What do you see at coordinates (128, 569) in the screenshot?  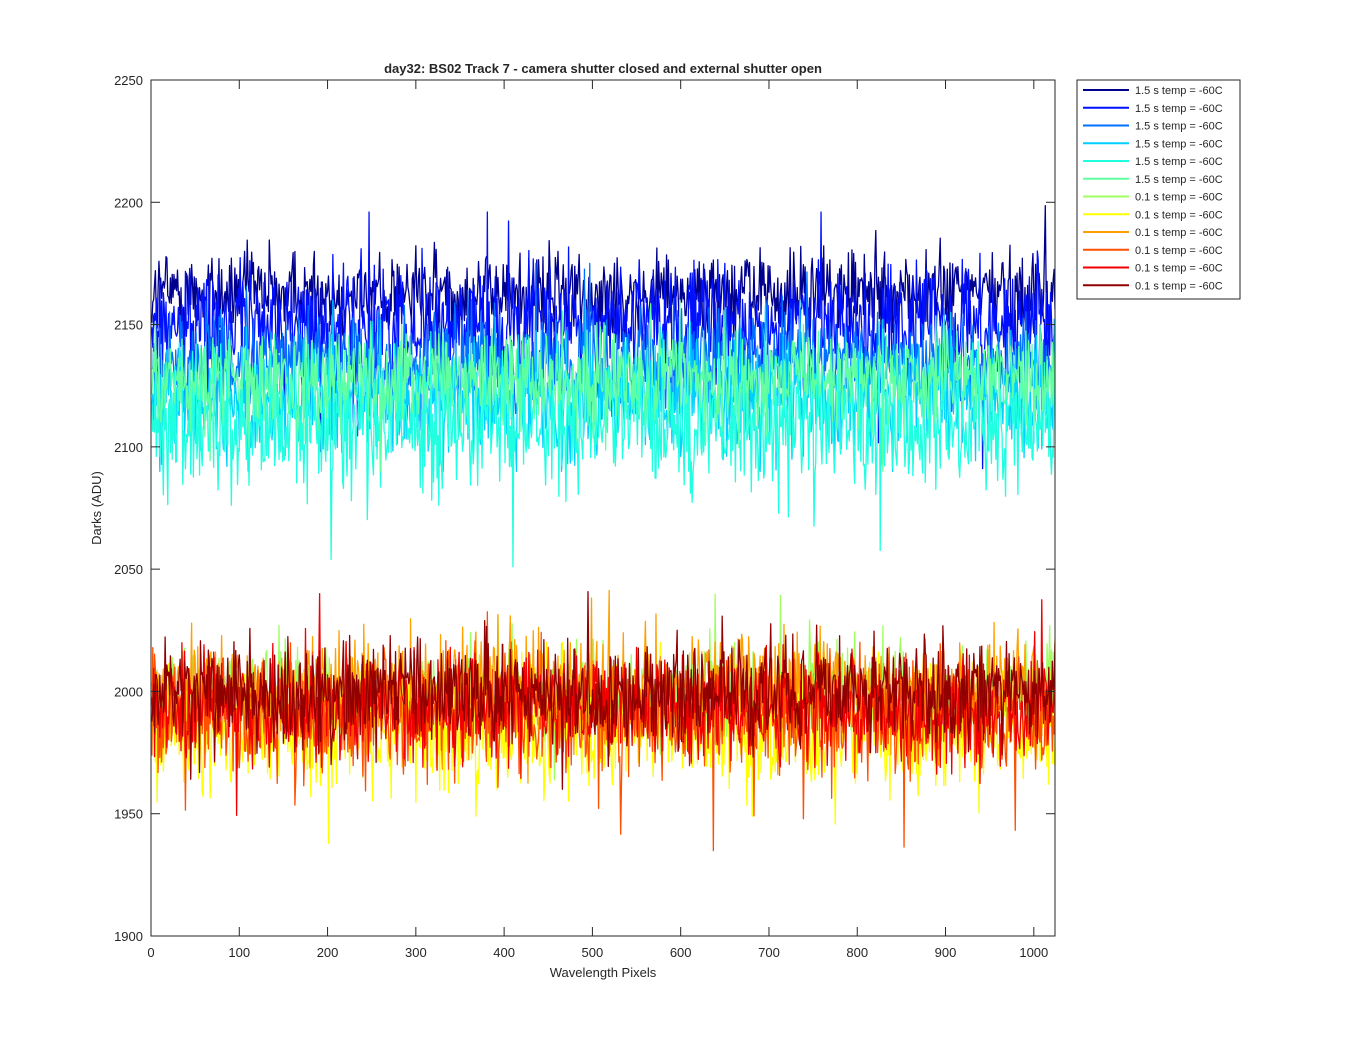 I see `y-tick-label: 2050` at bounding box center [128, 569].